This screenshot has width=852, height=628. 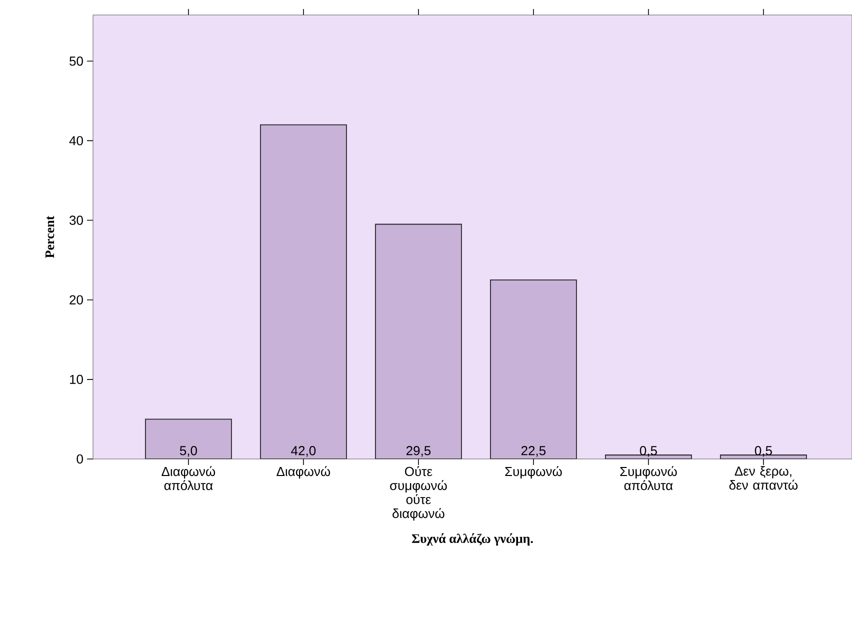 I want to click on x-tick-label: Συμφωνώ, so click(x=533, y=472).